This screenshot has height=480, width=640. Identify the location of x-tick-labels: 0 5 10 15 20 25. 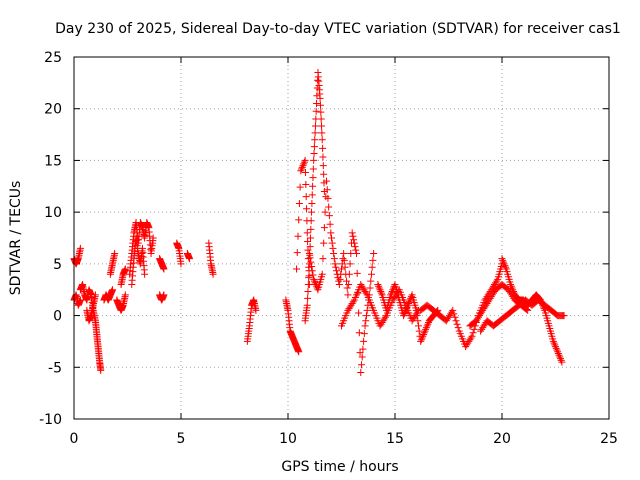
(344, 439).